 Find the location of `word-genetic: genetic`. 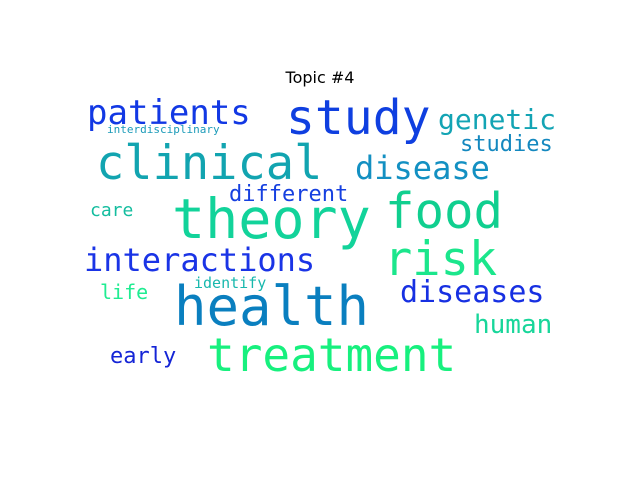

word-genetic: genetic is located at coordinates (497, 119).